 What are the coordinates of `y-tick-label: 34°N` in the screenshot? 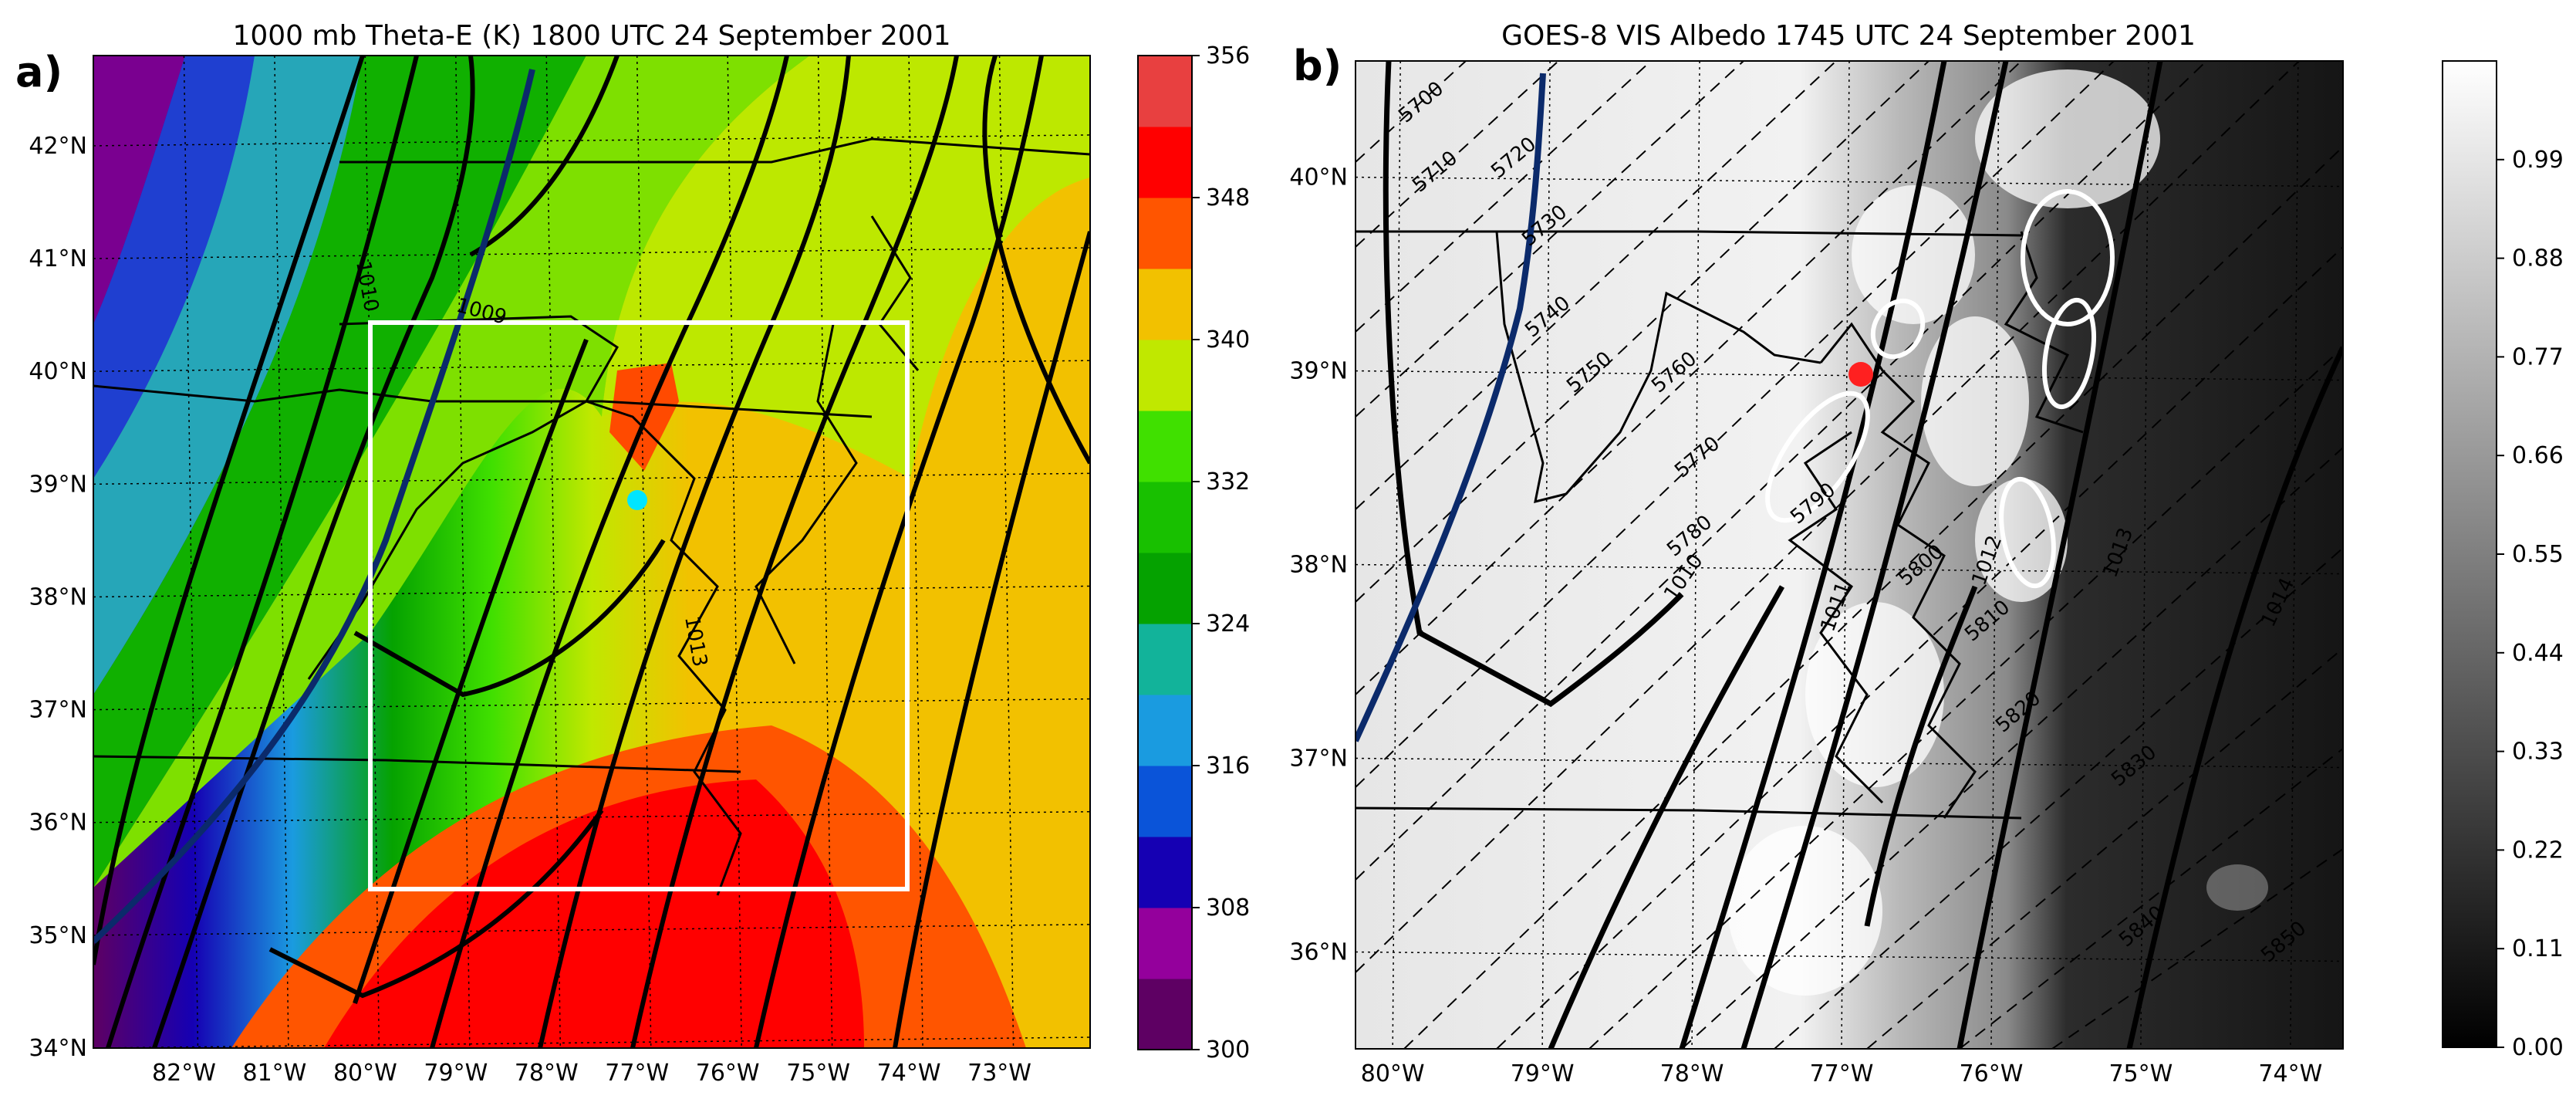 It's located at (58, 1048).